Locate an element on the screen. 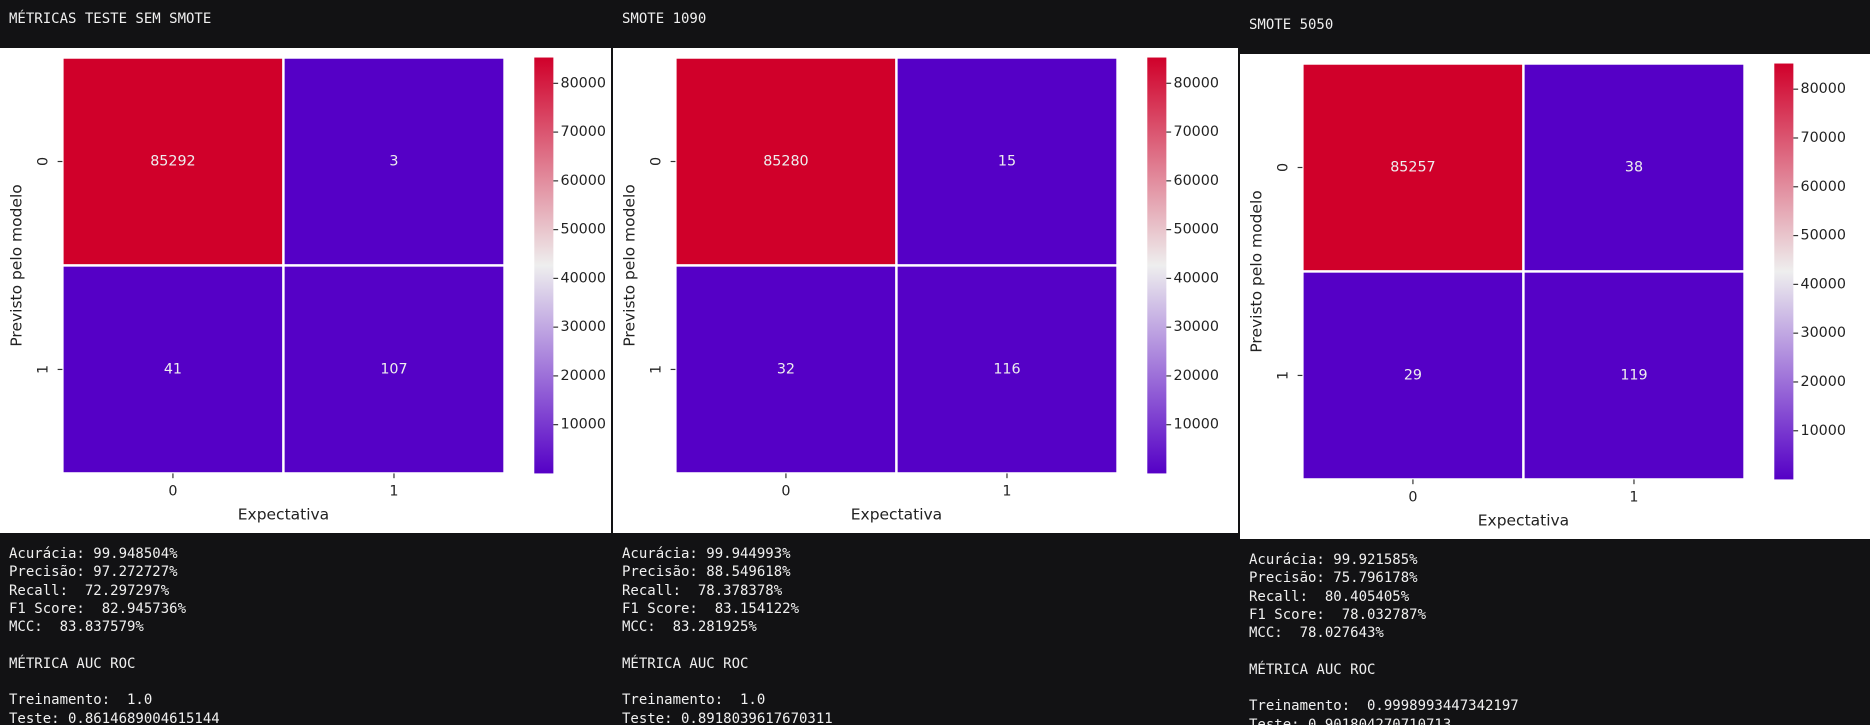  cell-label: 85257 is located at coordinates (1412, 168).